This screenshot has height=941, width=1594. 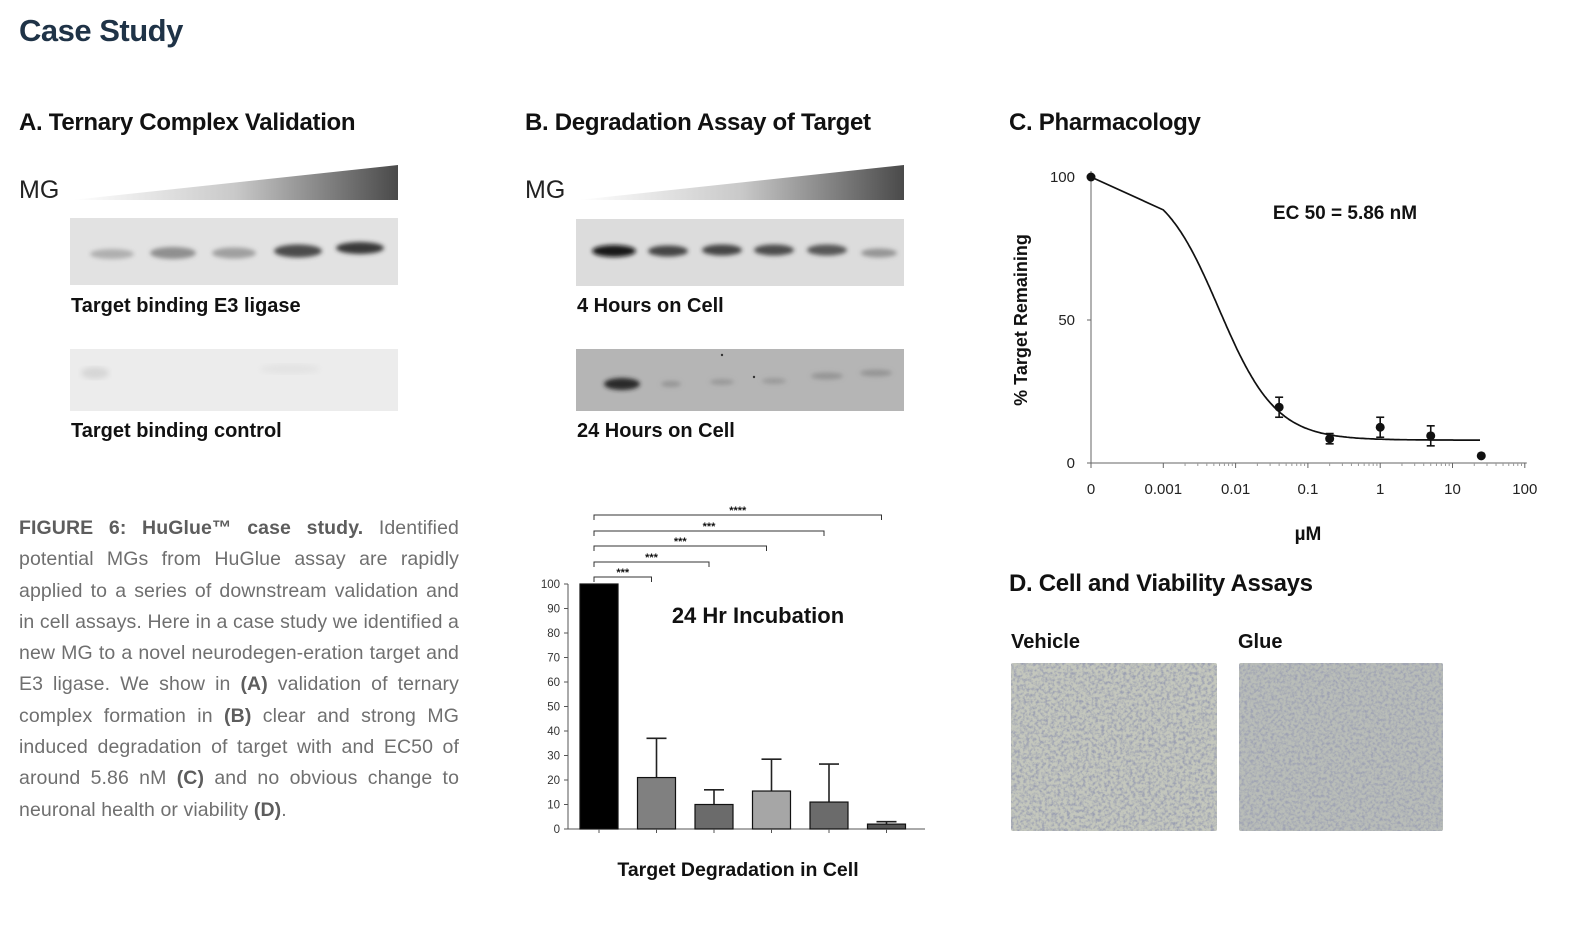 What do you see at coordinates (1452, 489) in the screenshot?
I see `curve-x-tick-label: 10` at bounding box center [1452, 489].